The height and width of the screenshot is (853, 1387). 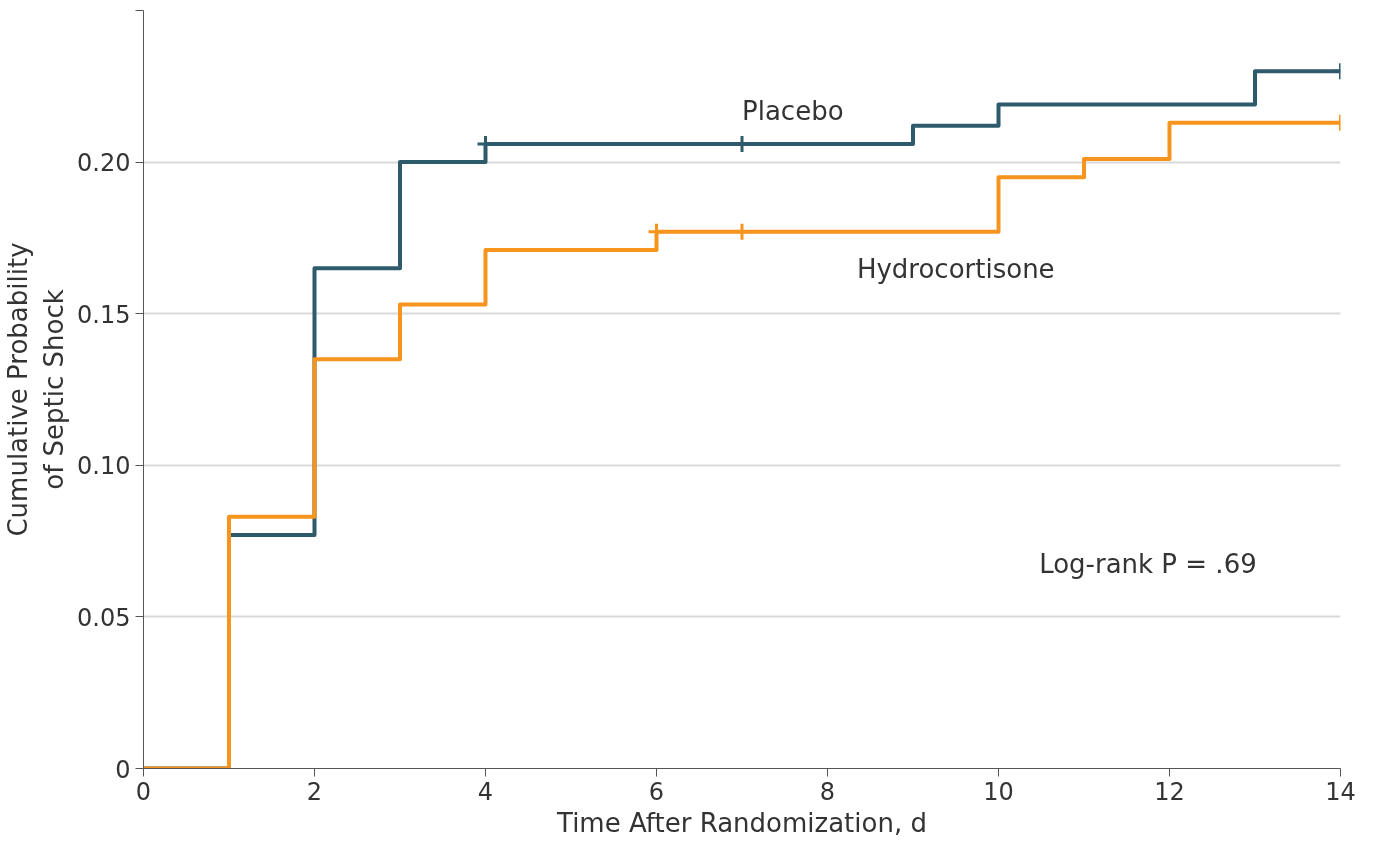 I want to click on y-tick-label: 0.10, so click(x=104, y=466).